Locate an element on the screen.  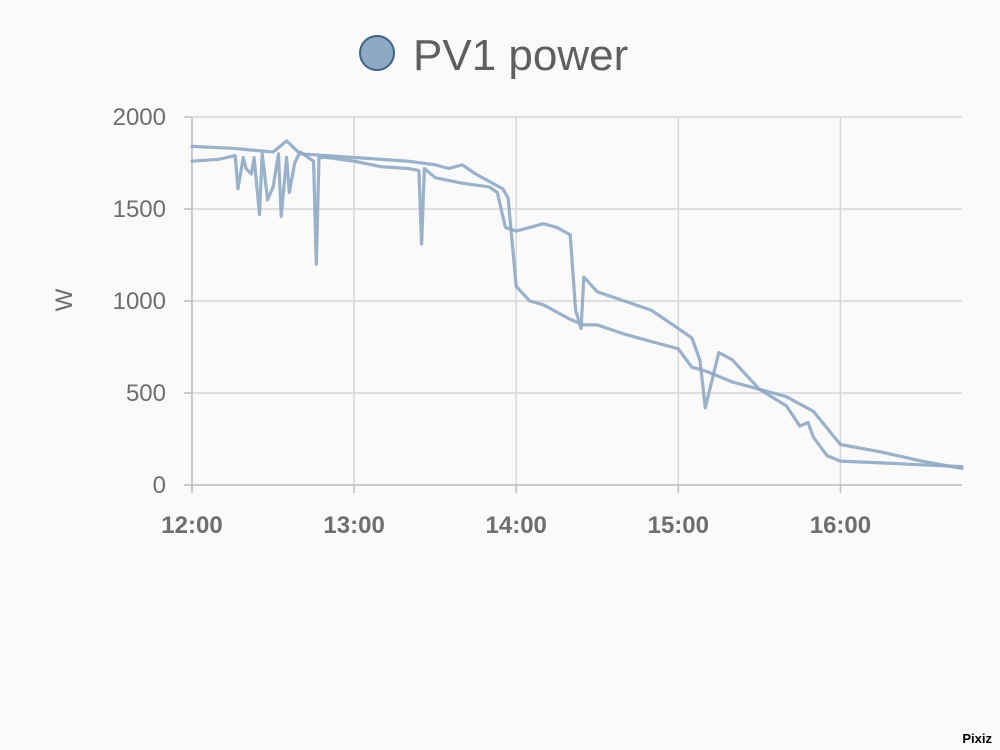
y-tick-label-1000: 1000 is located at coordinates (139, 301).